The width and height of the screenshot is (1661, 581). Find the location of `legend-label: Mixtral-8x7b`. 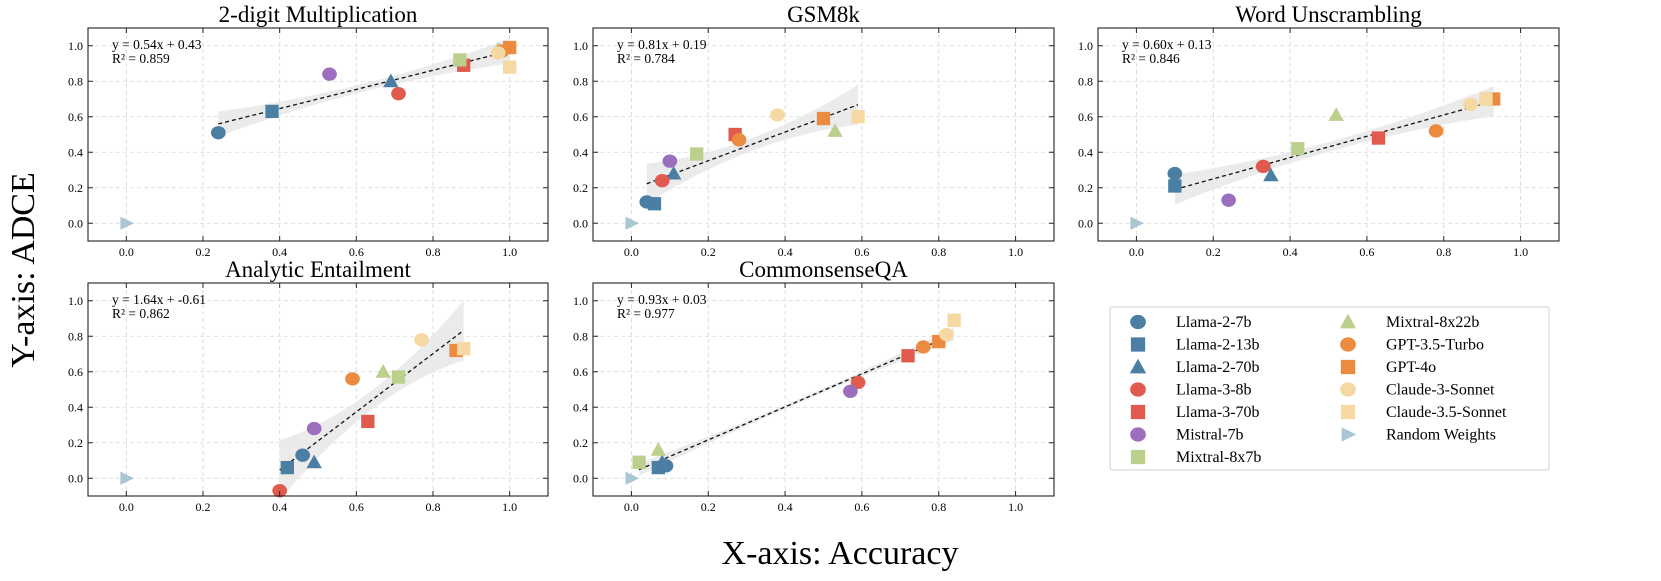

legend-label: Mixtral-8x7b is located at coordinates (1218, 457).